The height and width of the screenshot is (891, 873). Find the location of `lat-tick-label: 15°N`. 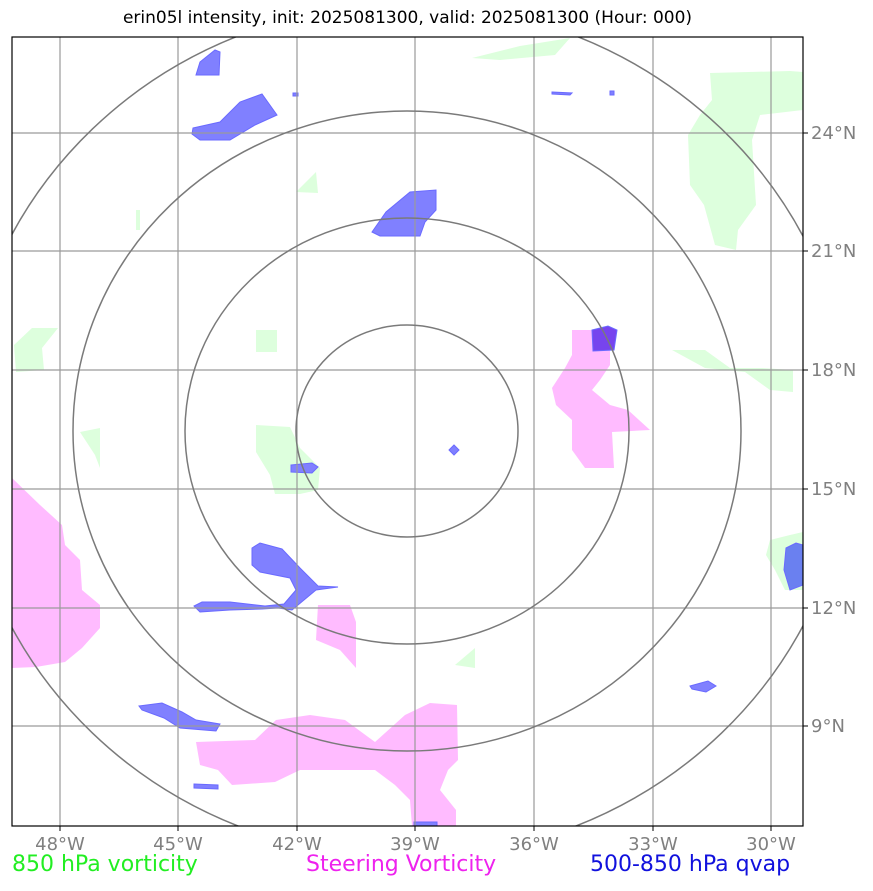

lat-tick-label: 15°N is located at coordinates (833, 489).